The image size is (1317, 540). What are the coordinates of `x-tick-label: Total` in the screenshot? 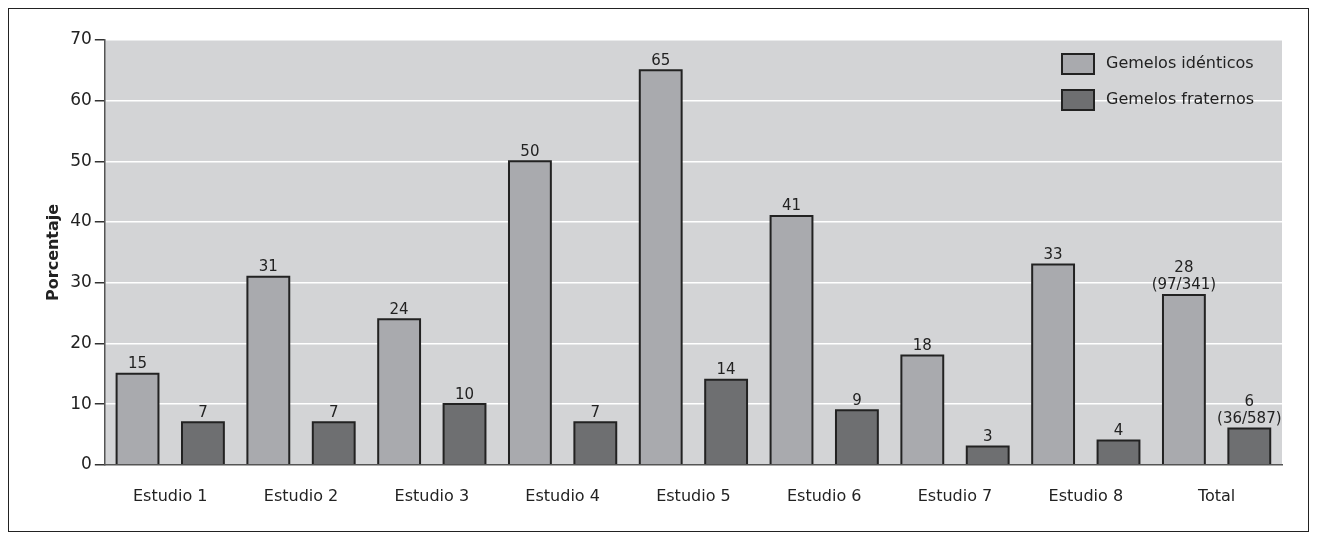 It's located at (1216, 495).